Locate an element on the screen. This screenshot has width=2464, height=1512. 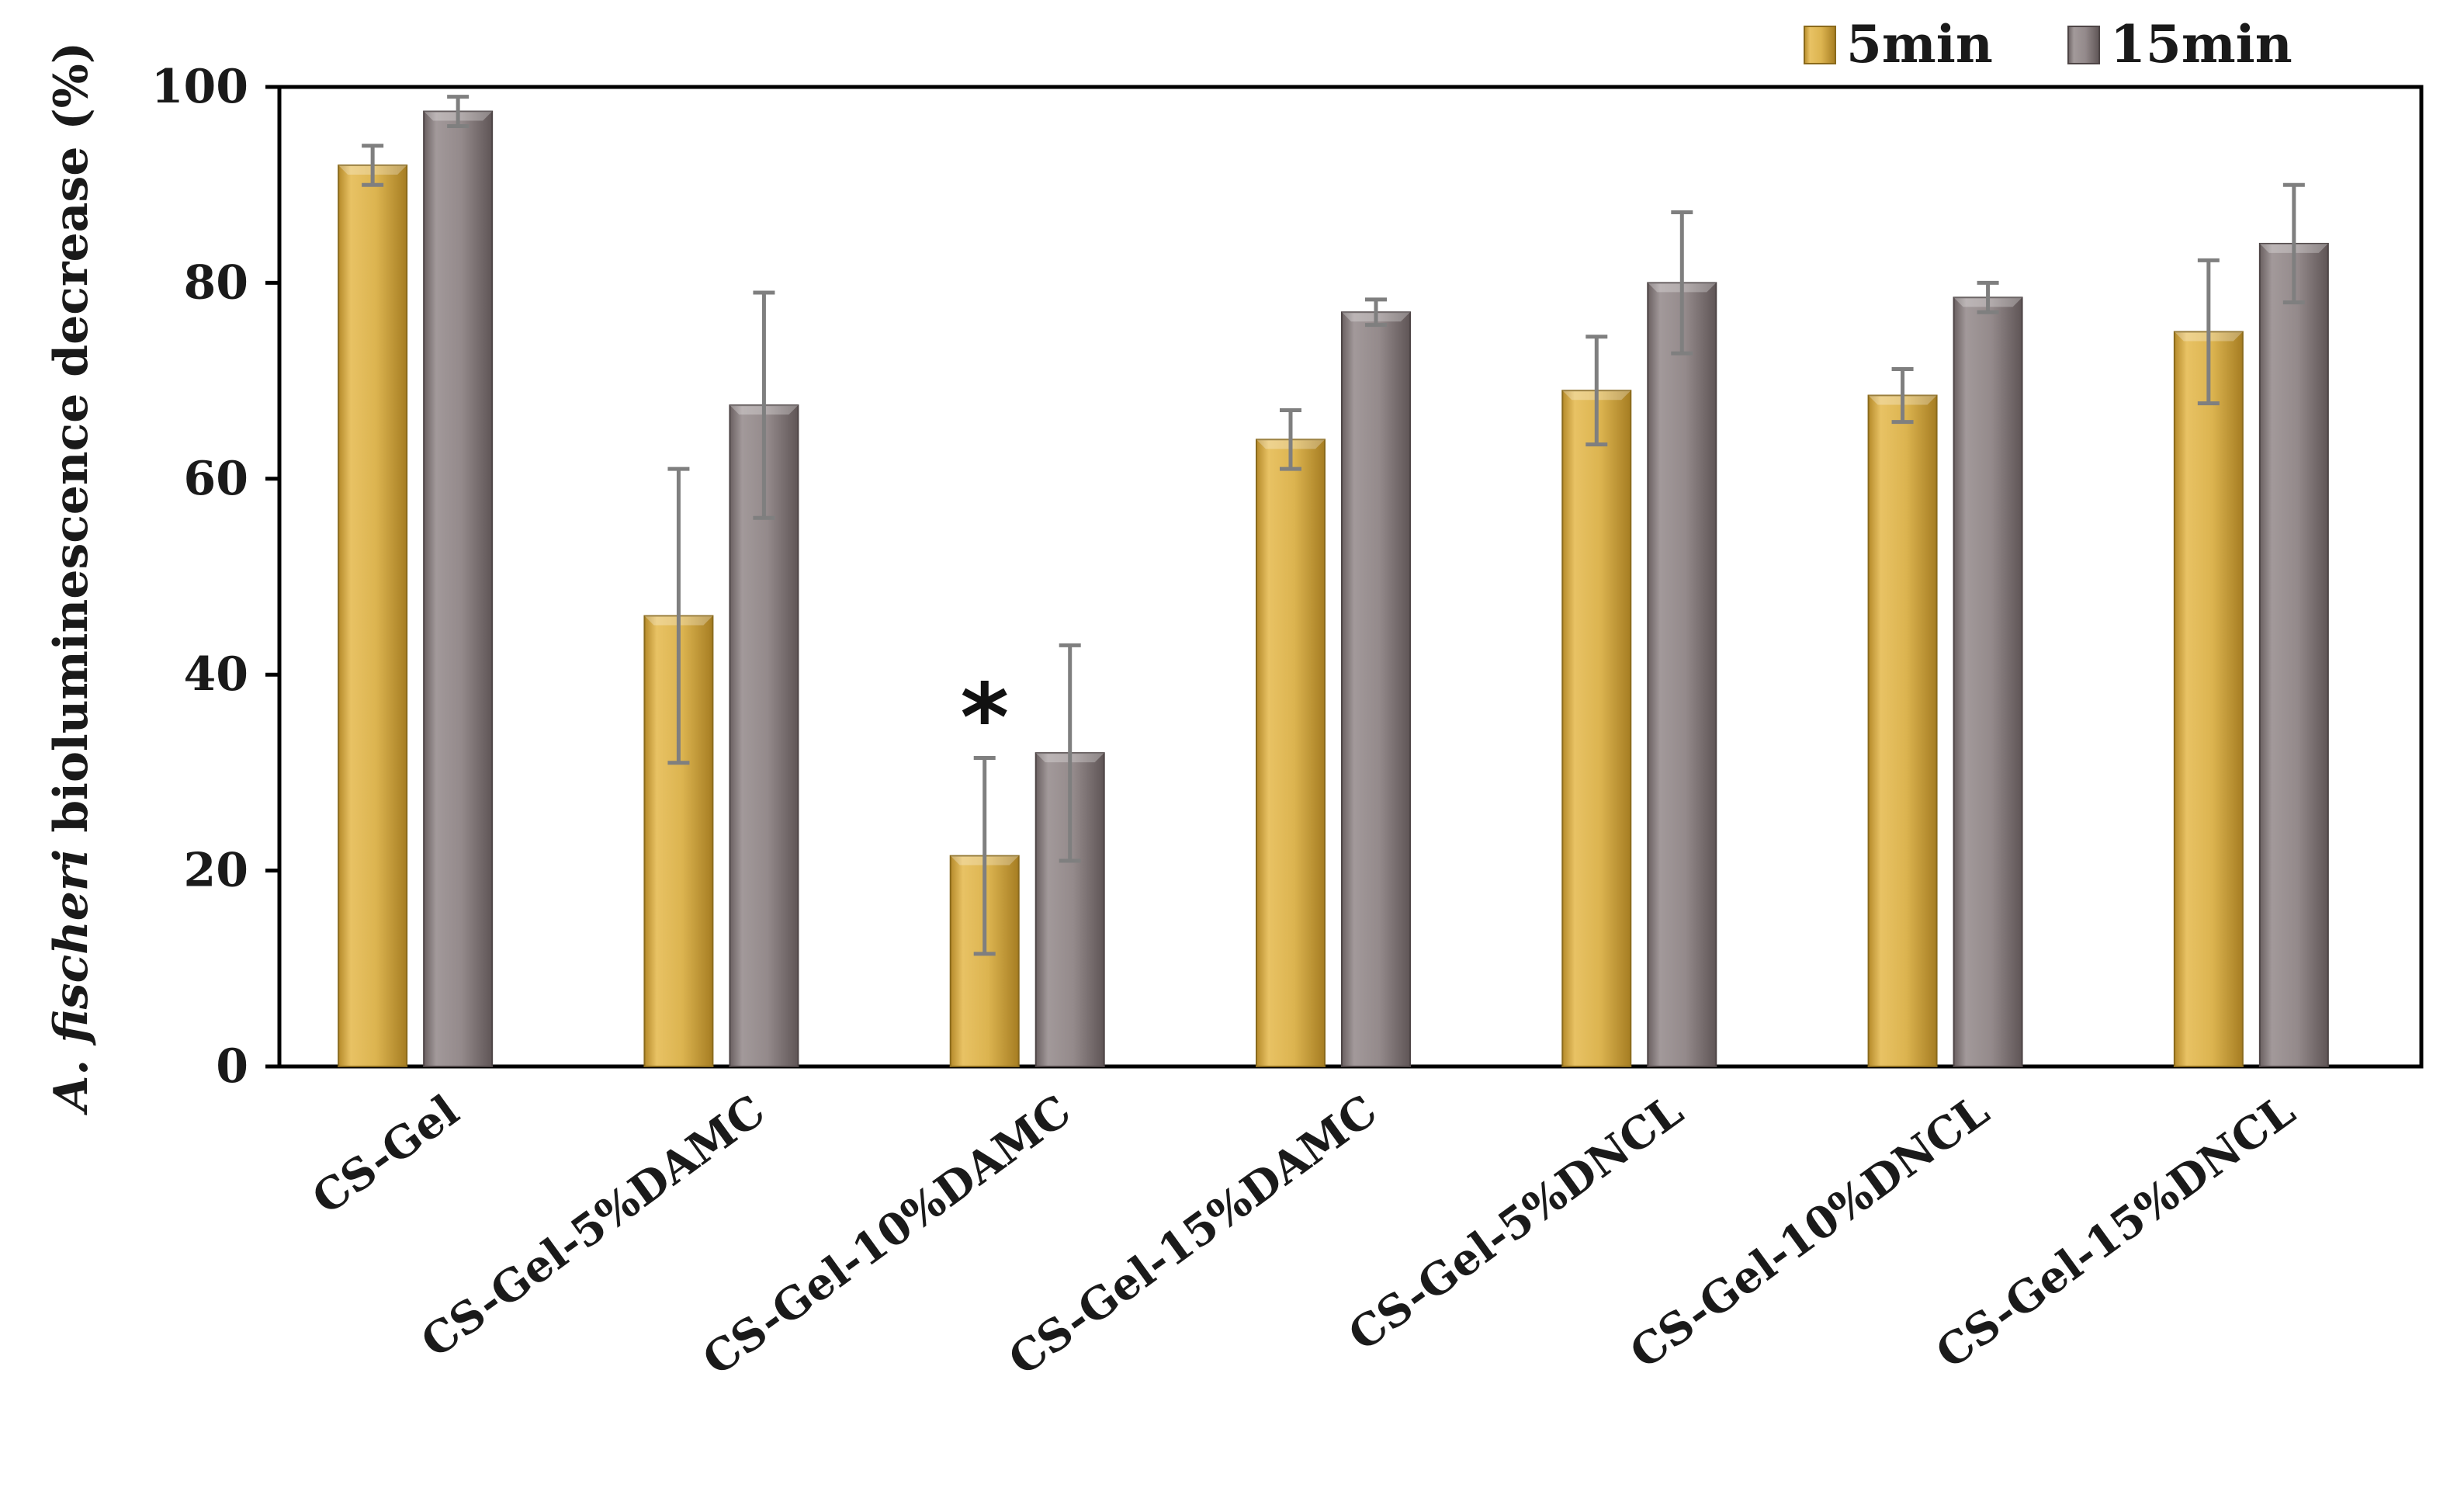
legend-item-5min: 5min is located at coordinates (1898, 44).